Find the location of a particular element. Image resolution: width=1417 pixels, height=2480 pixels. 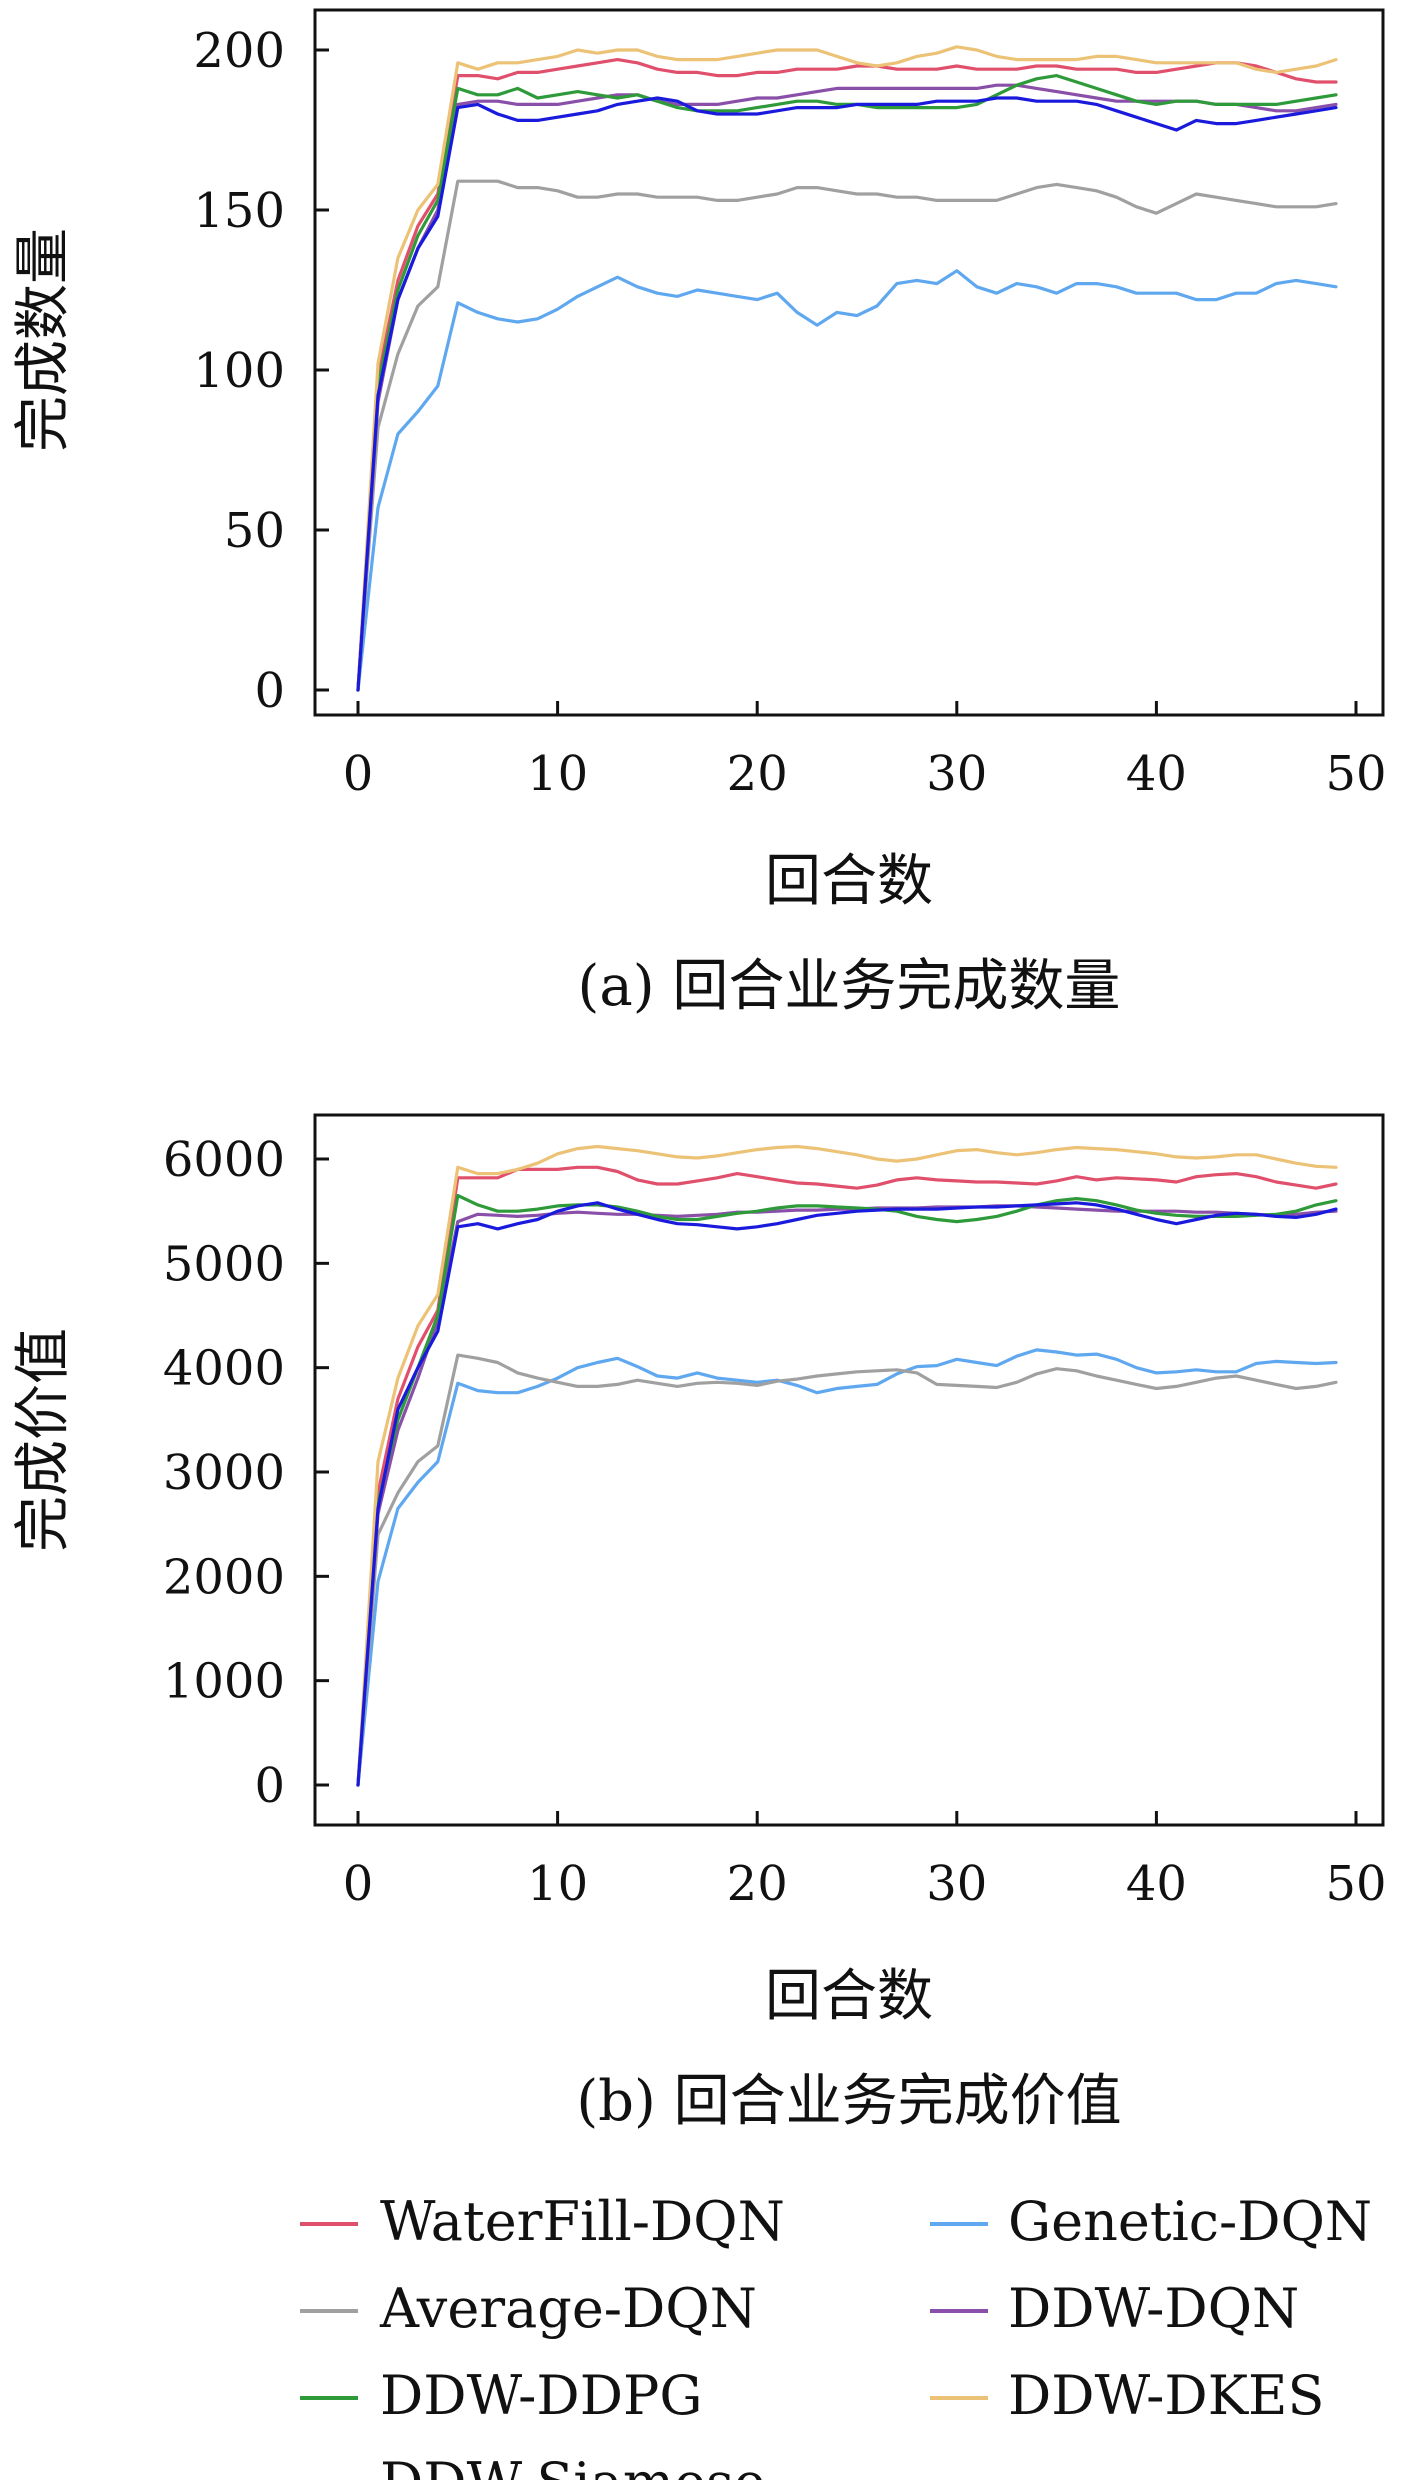

series-line-genetic-dqn-a is located at coordinates (847, 480).